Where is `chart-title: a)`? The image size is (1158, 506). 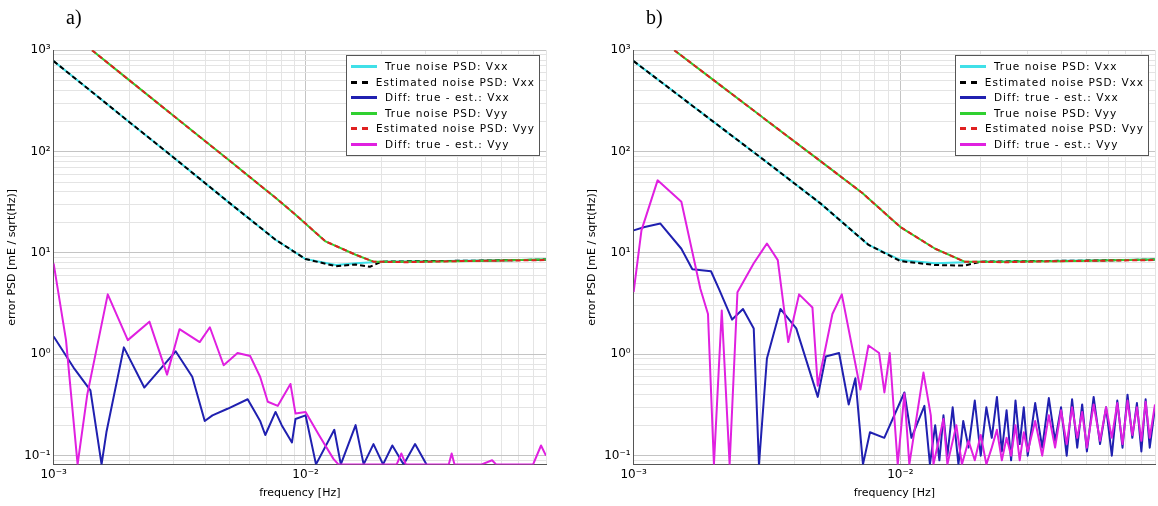
chart-title: a) is located at coordinates (74, 17).